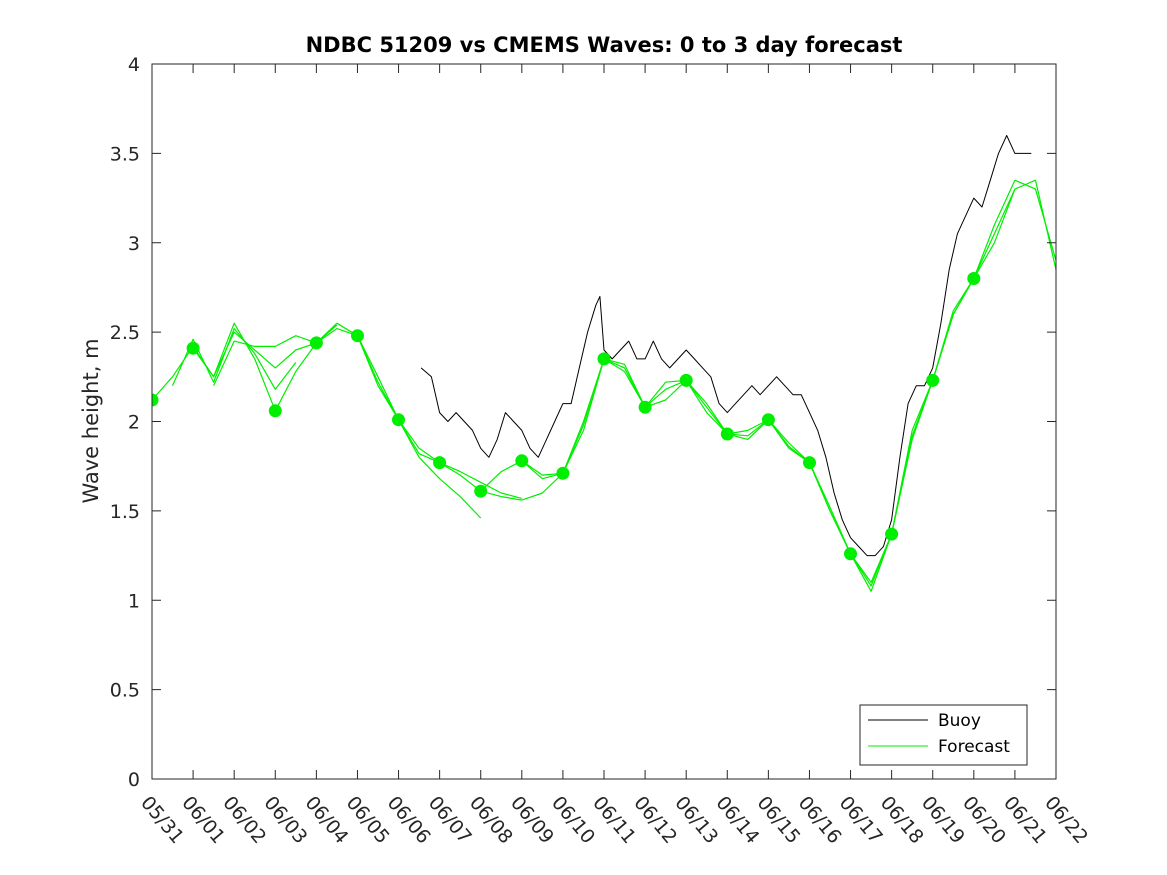 The image size is (1167, 875). I want to click on legend-forecast-label: Forecast, so click(974, 747).